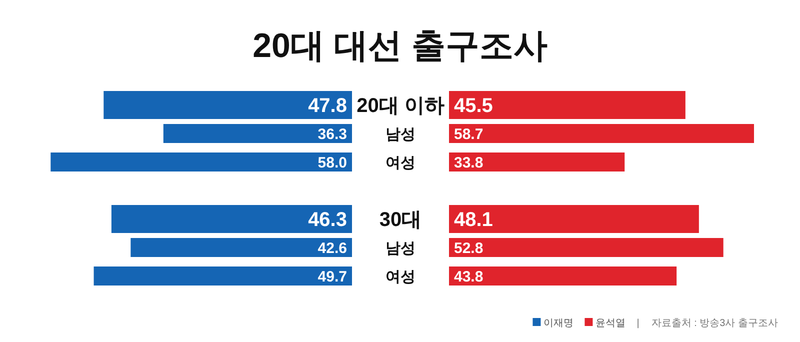 This screenshot has width=800, height=342. Describe the element at coordinates (469, 163) in the screenshot. I see `data-label: 33.8` at that location.